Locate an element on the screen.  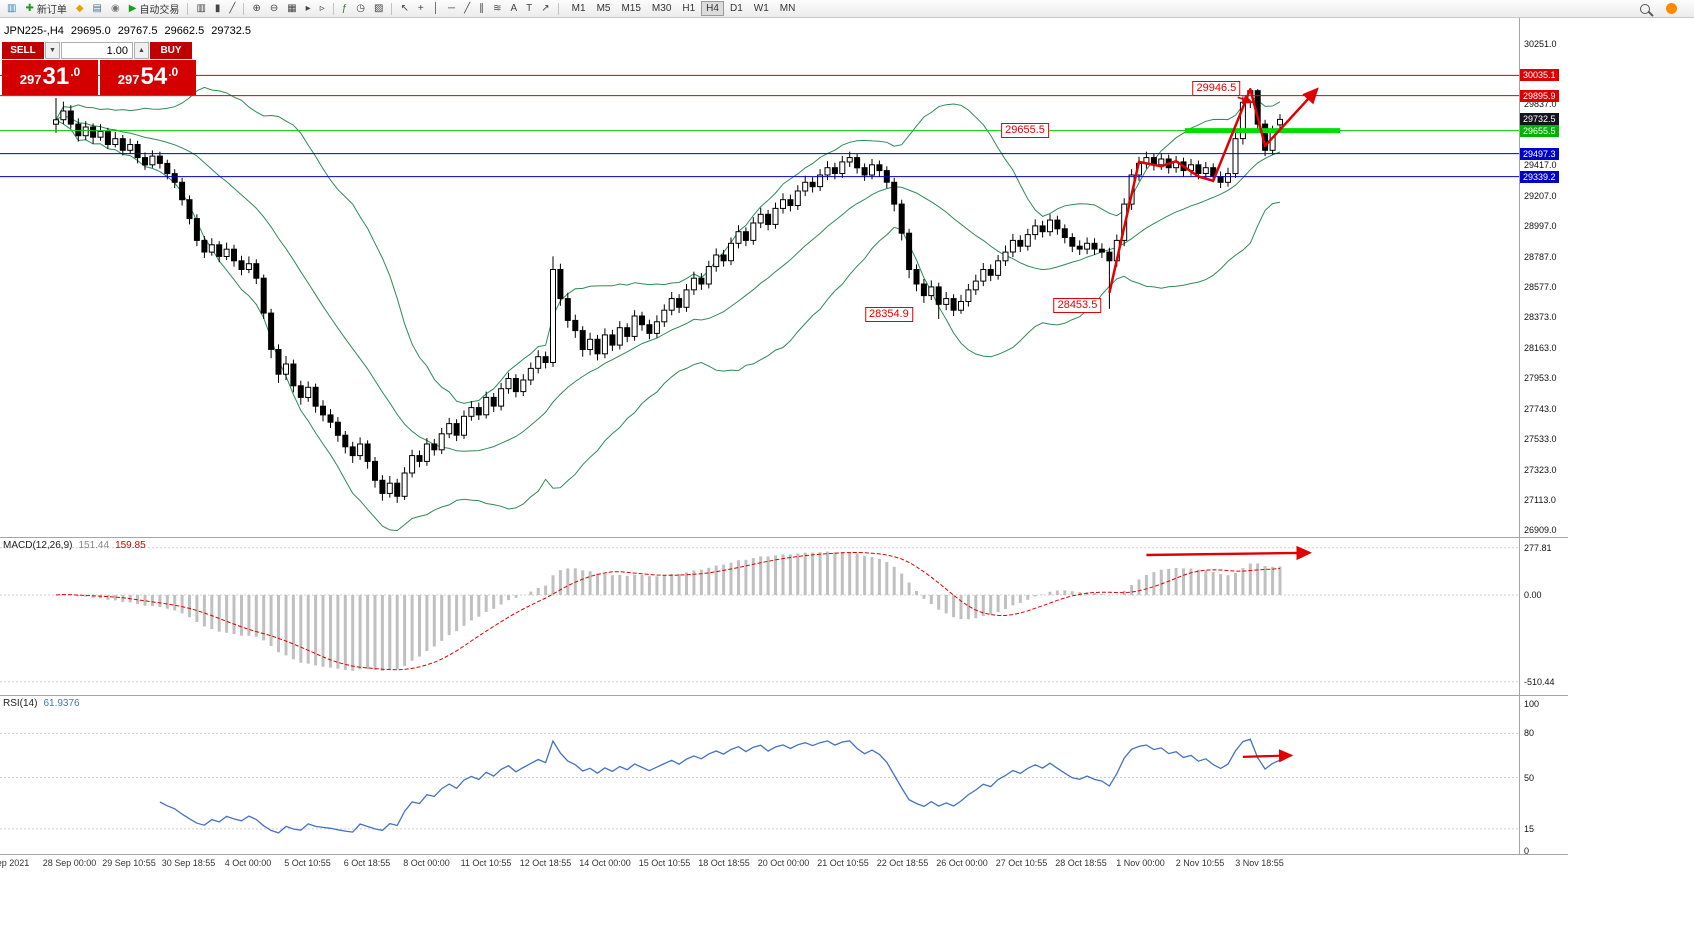
price-callout: 29655.5 is located at coordinates (1025, 131).